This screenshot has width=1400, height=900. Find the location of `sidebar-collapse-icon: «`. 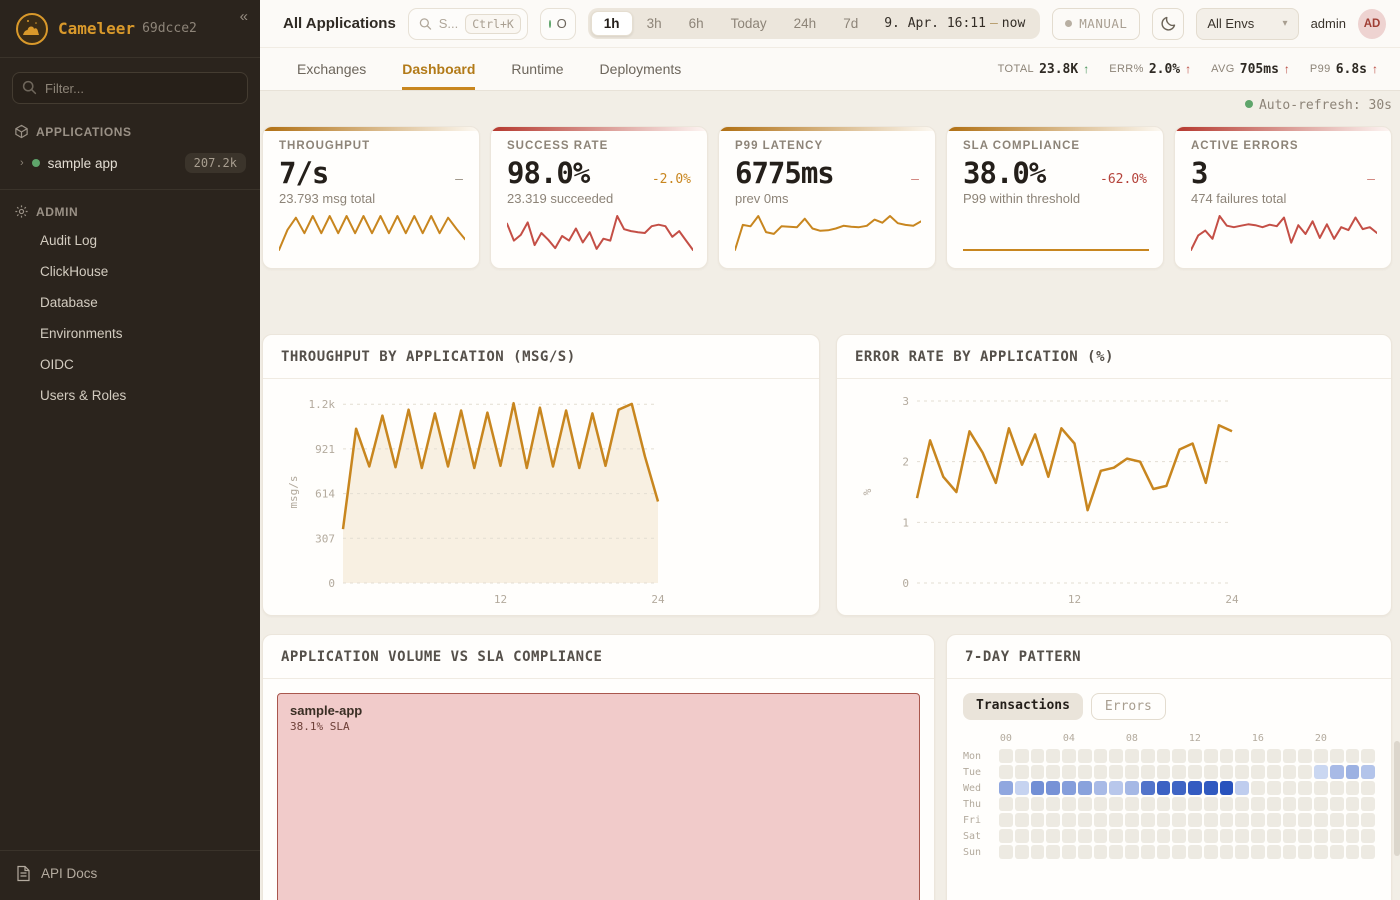

sidebar-collapse-icon: « is located at coordinates (243, 16).